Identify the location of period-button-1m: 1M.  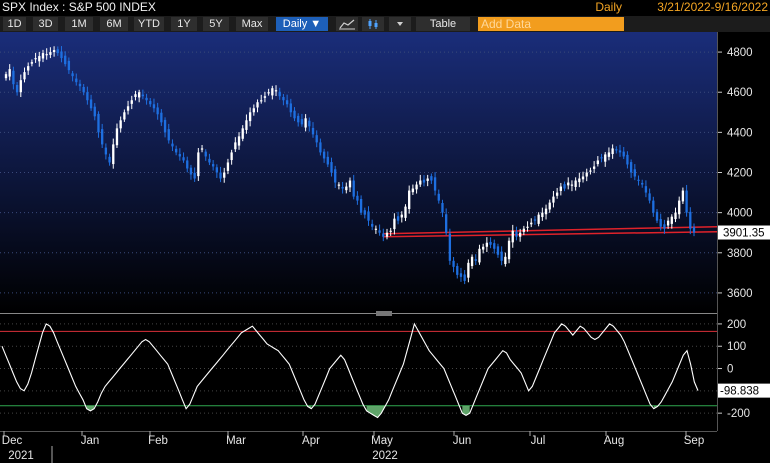
(79, 24).